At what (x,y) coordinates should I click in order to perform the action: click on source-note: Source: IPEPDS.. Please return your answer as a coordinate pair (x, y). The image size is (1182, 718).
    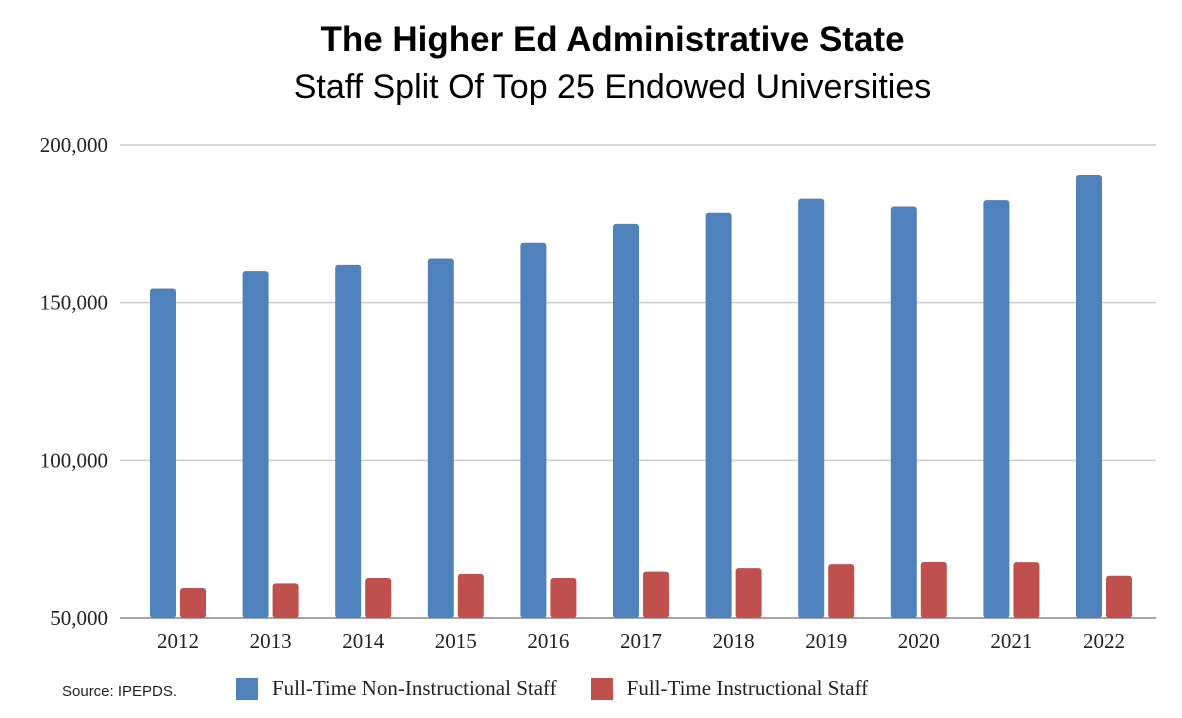
    Looking at the image, I should click on (120, 691).